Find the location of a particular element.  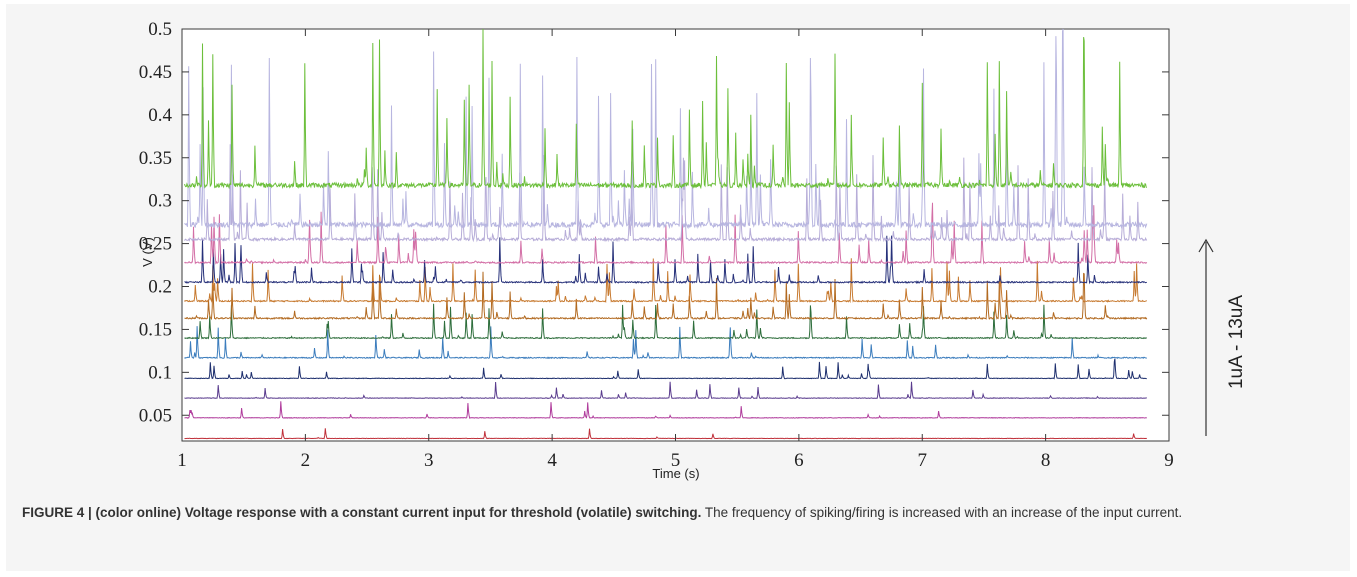

y-tick-label: 0.15 is located at coordinates (155, 329).